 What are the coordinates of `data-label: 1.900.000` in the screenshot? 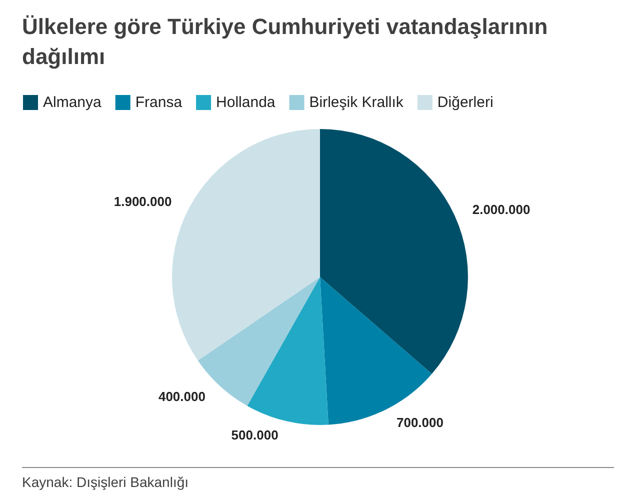 It's located at (143, 201).